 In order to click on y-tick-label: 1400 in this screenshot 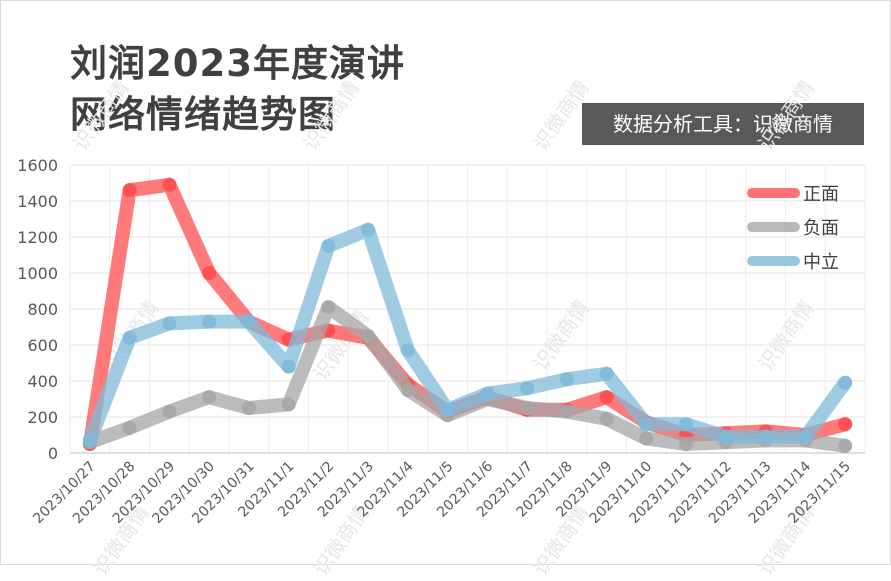, I will do `click(37, 201)`.